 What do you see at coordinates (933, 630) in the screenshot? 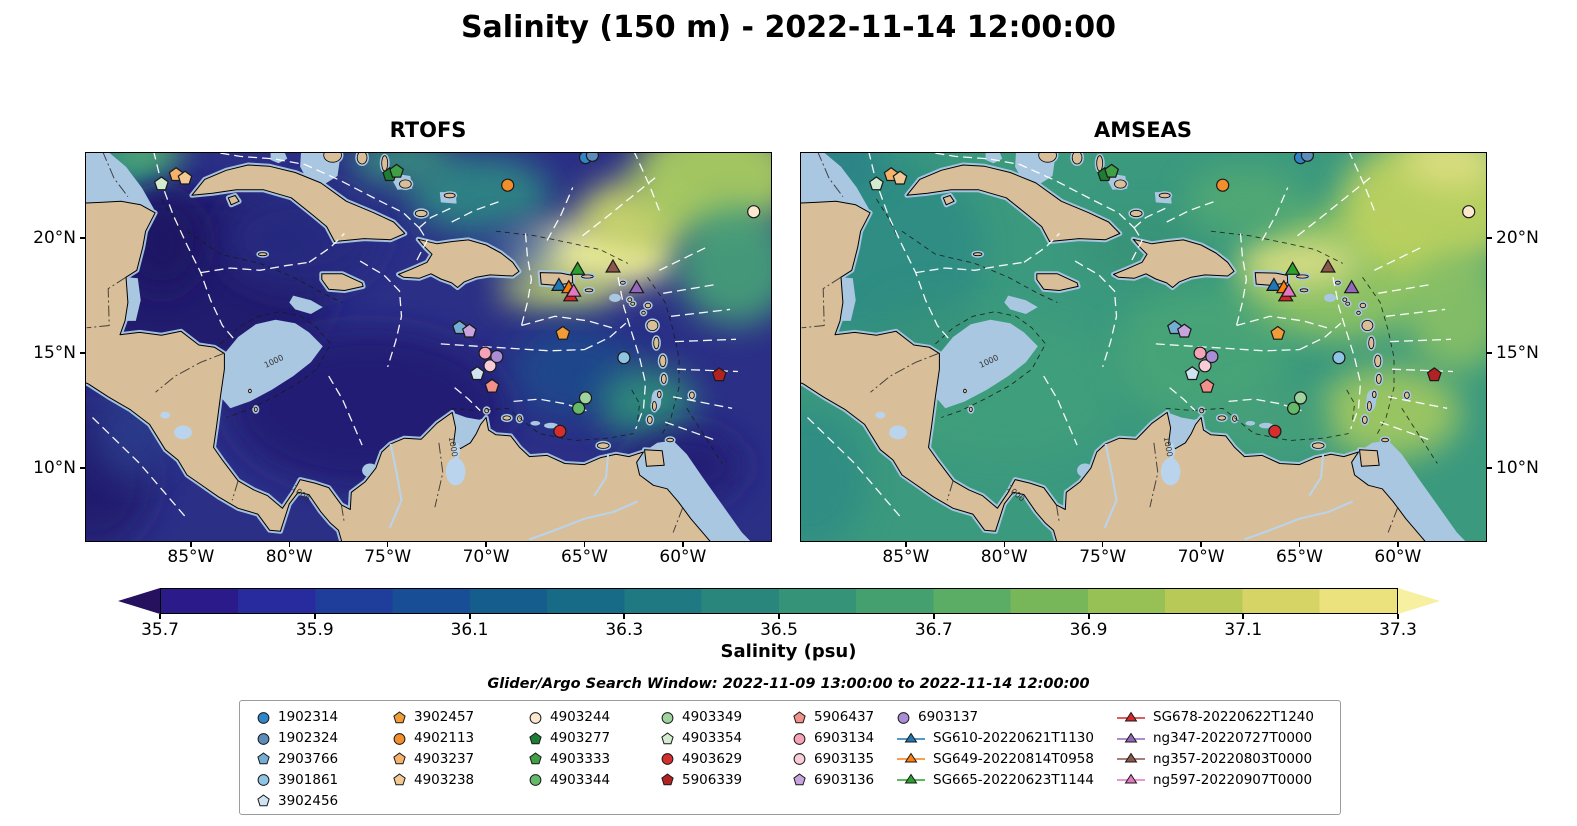
I see `colorbar-tick-label: 36.7` at bounding box center [933, 630].